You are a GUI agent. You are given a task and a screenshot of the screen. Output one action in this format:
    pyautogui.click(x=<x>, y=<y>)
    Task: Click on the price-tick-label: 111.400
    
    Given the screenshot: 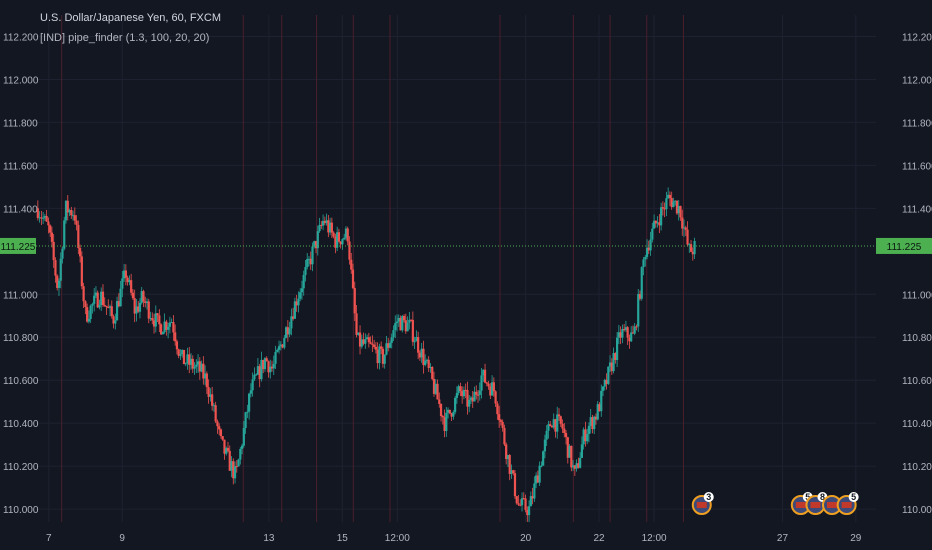 What is the action you would take?
    pyautogui.click(x=20, y=209)
    